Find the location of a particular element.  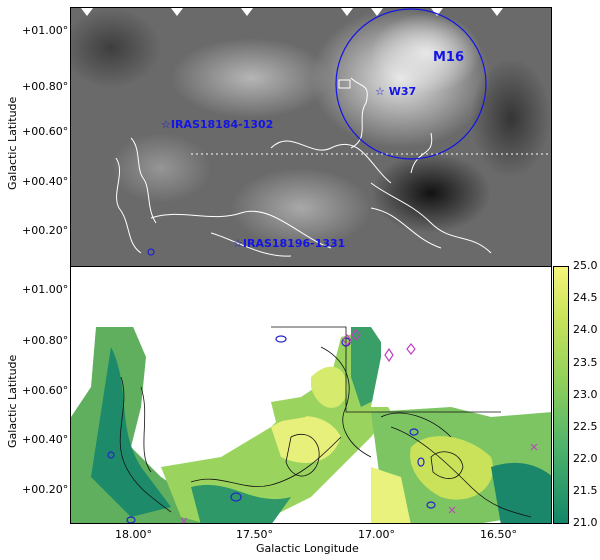

top-ytick-3: +00.60° is located at coordinates (45, 131).